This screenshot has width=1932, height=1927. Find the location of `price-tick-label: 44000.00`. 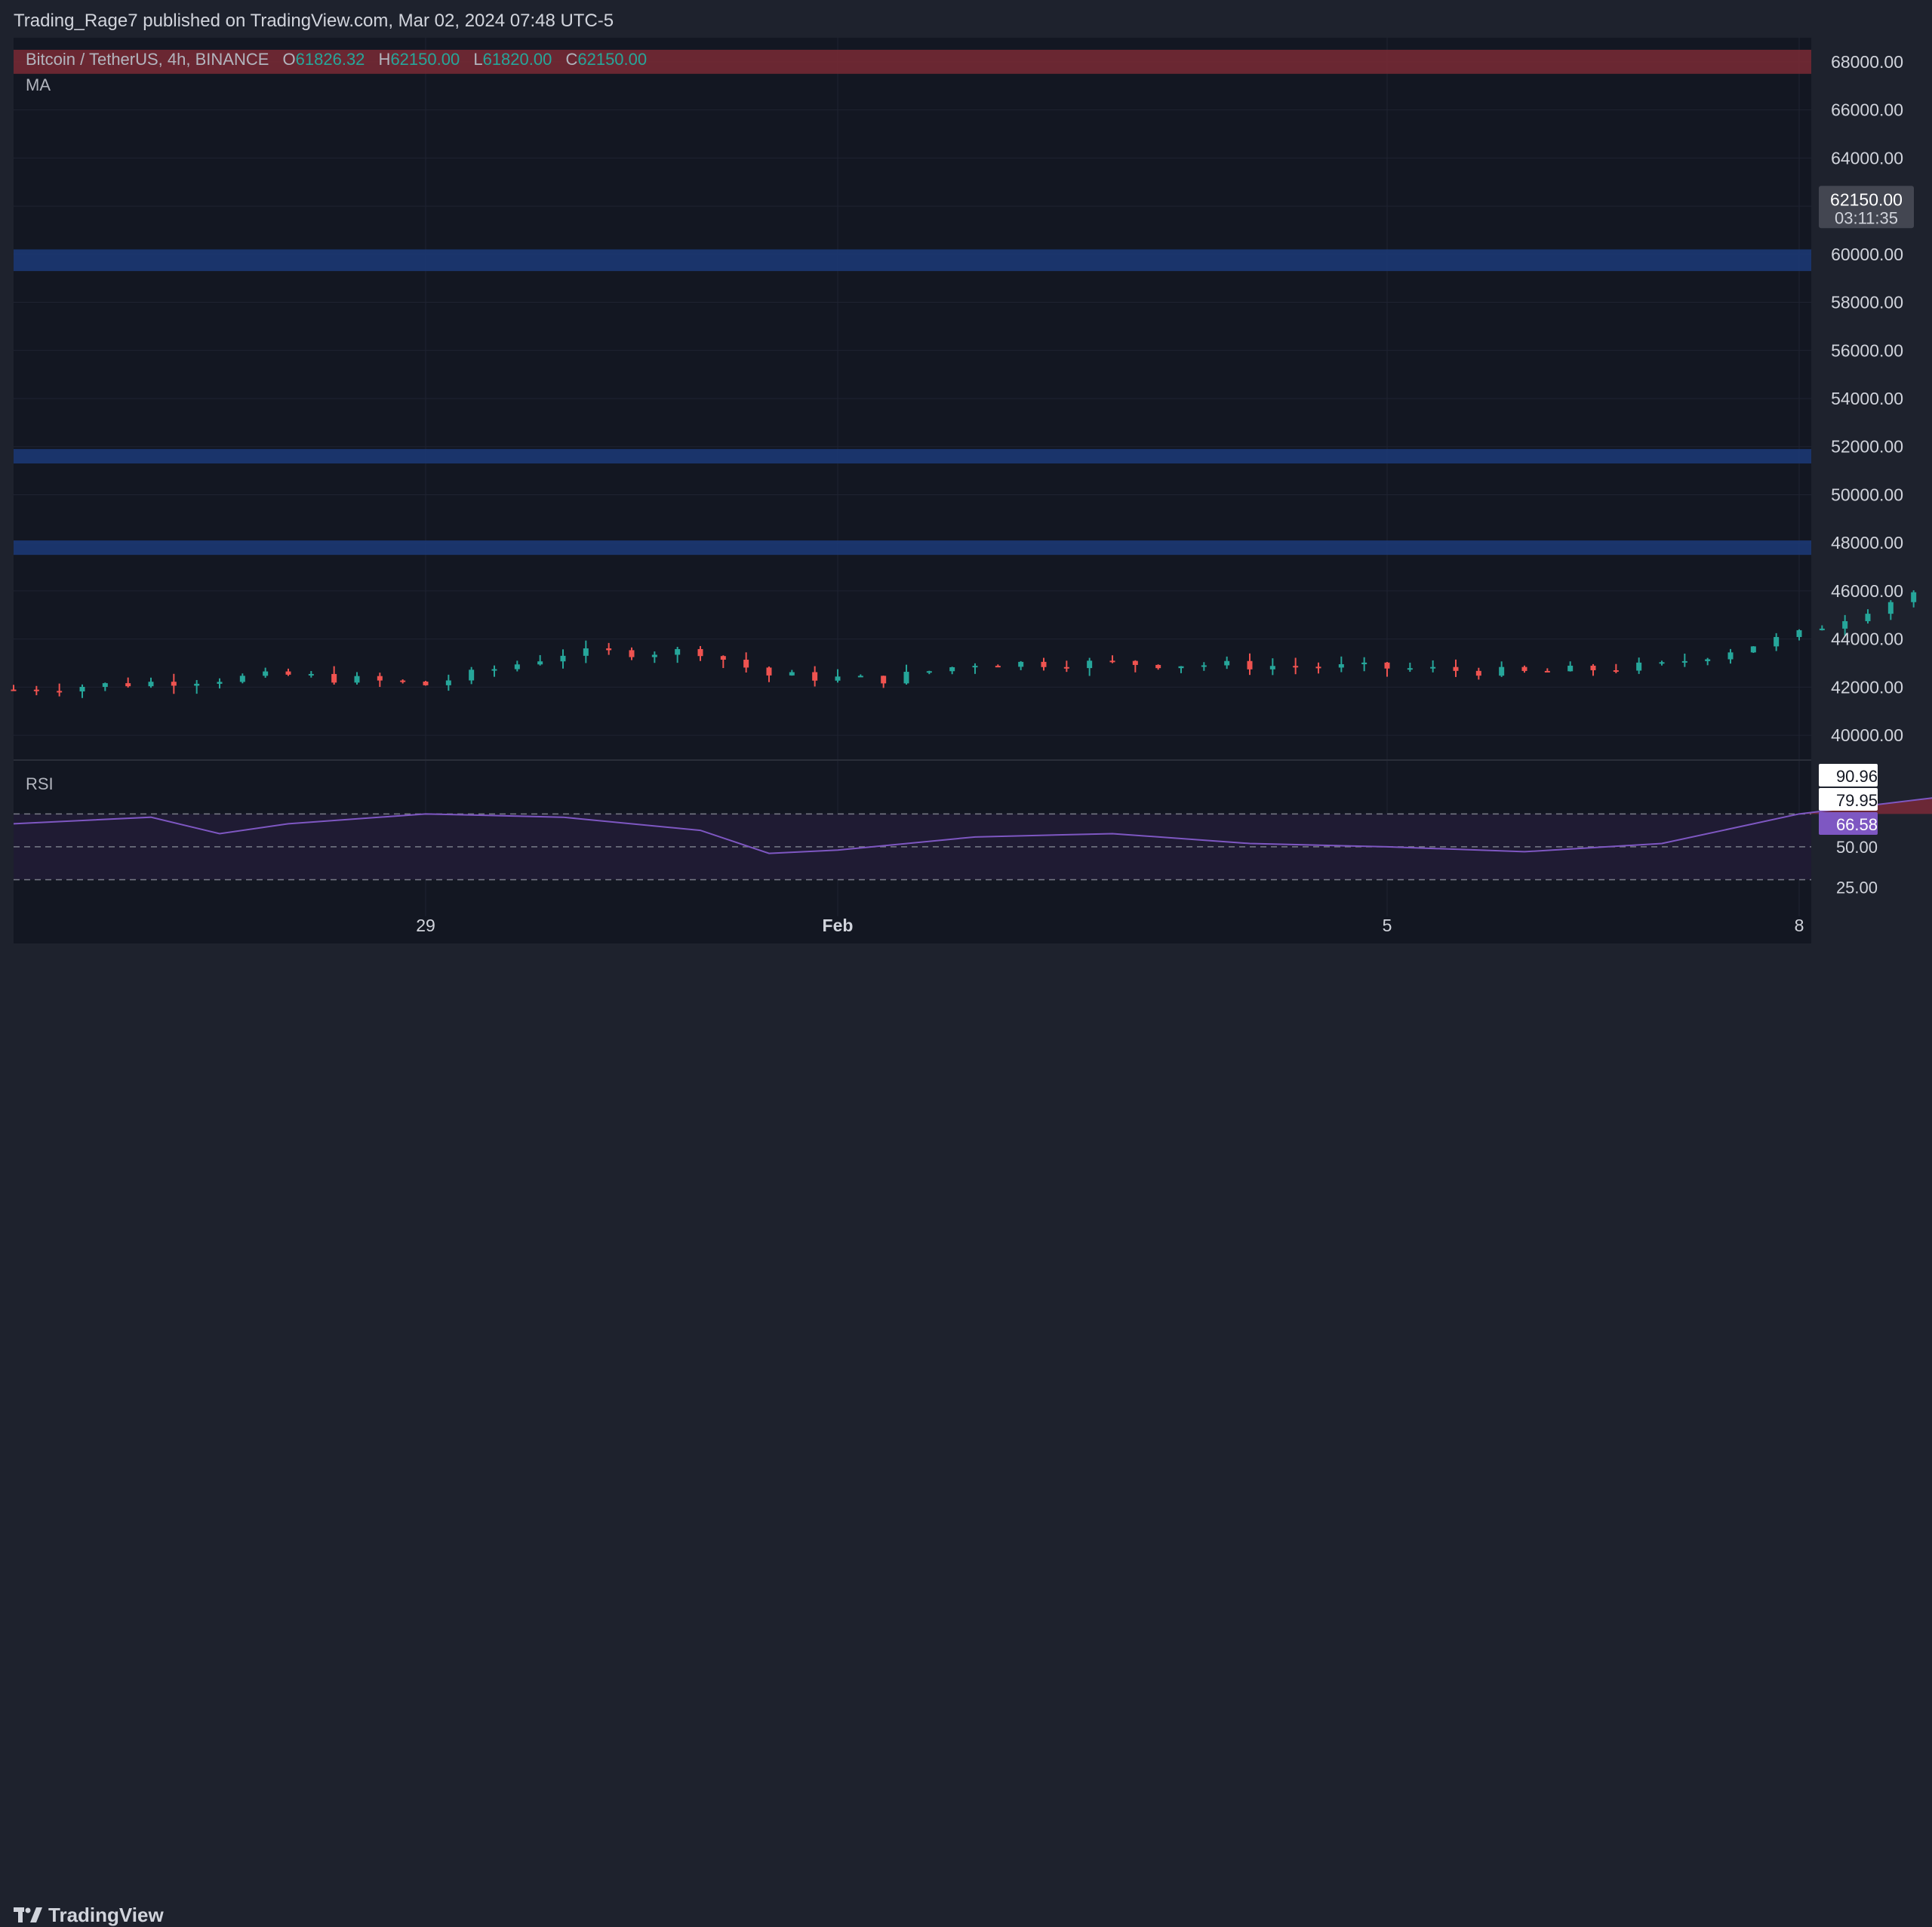

price-tick-label: 44000.00 is located at coordinates (1867, 639).